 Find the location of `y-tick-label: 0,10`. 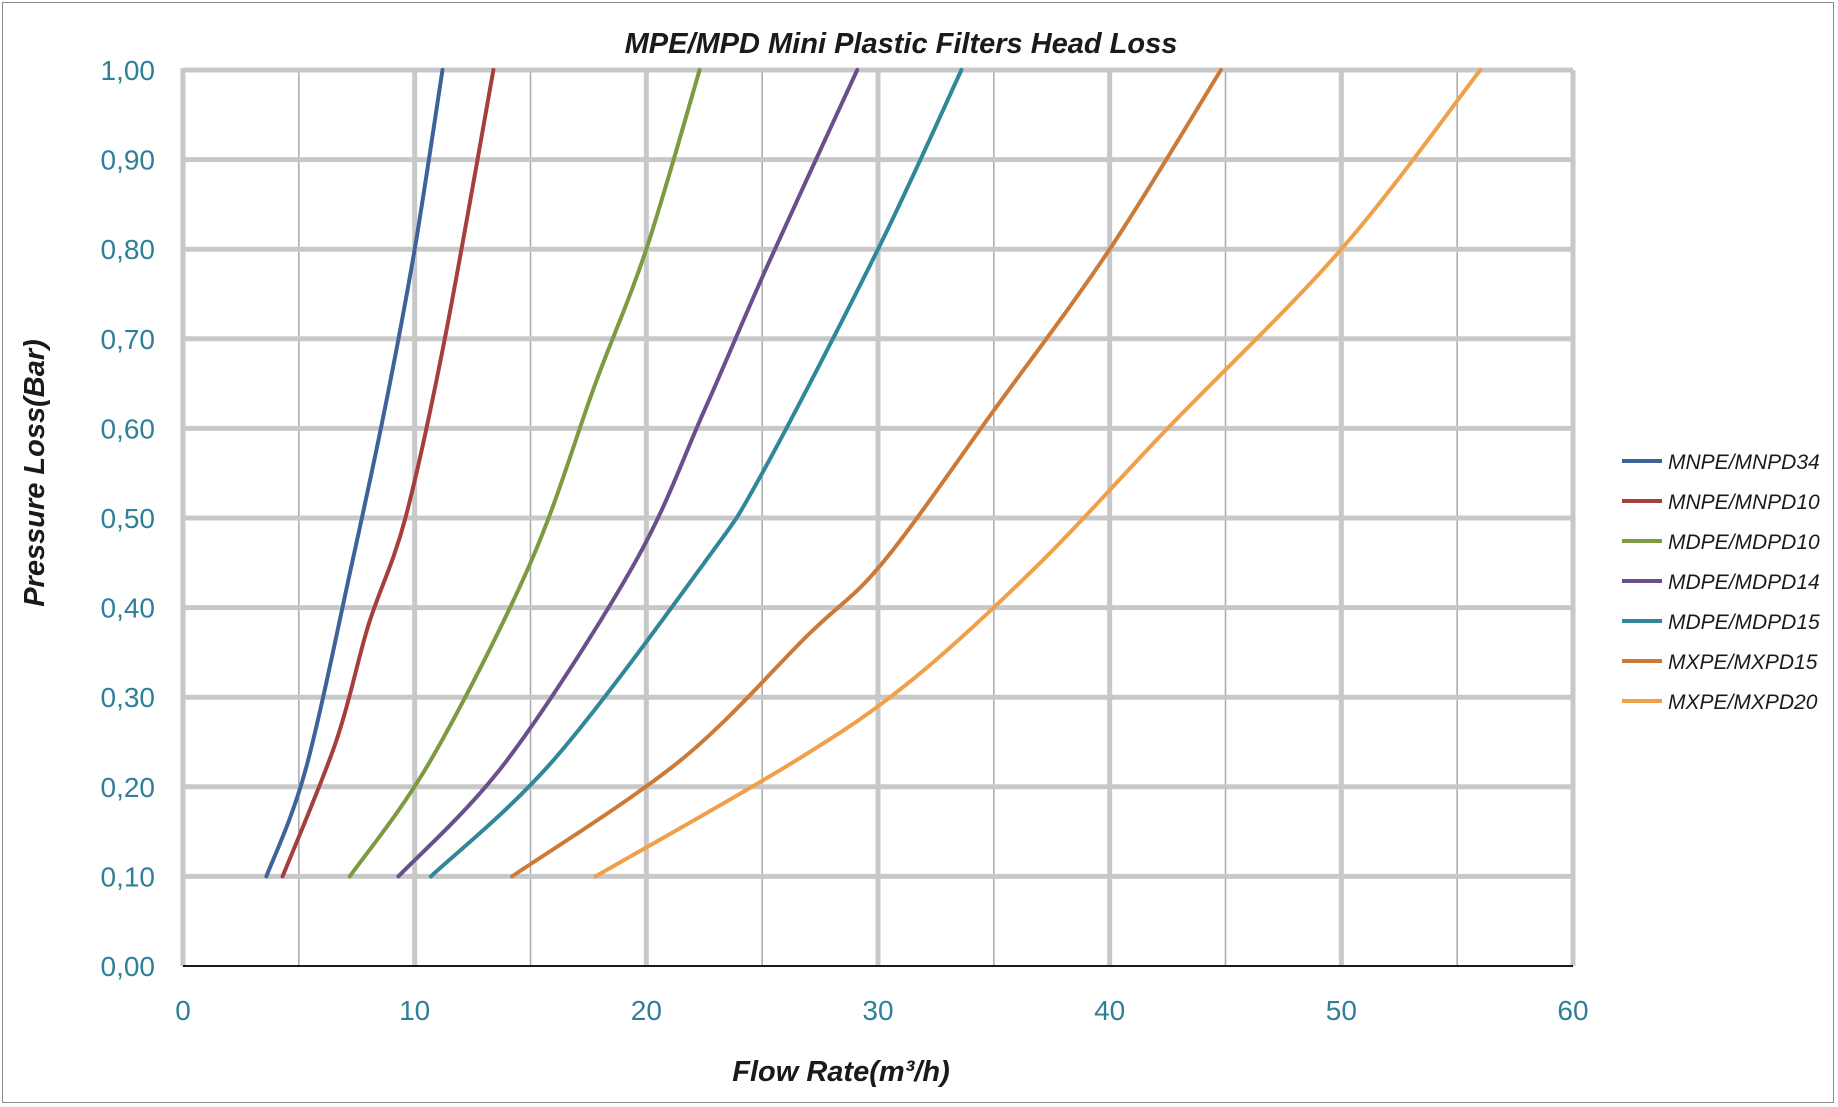

y-tick-label: 0,10 is located at coordinates (128, 876).